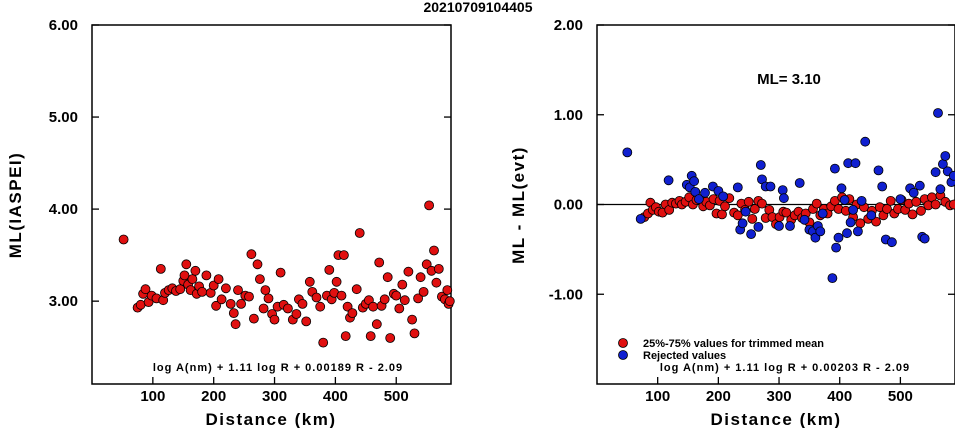  Describe the element at coordinates (568, 25) in the screenshot. I see `y-tick-label: 2.00` at that location.